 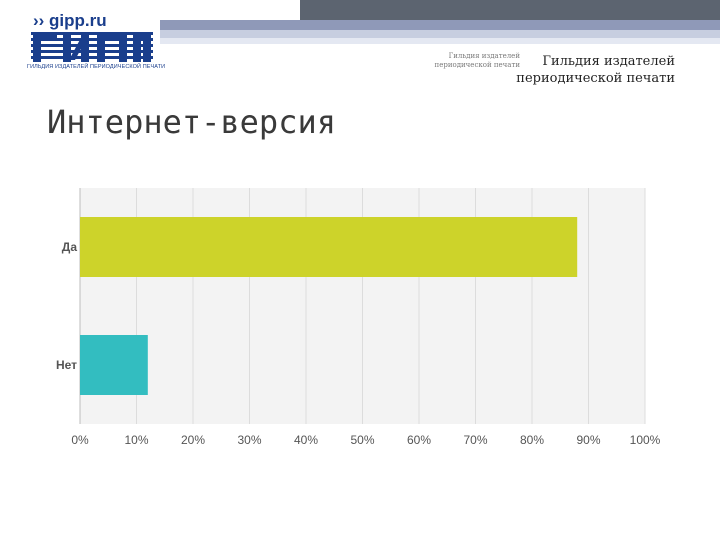 What do you see at coordinates (419, 440) in the screenshot?
I see `x-tick-label: 60%` at bounding box center [419, 440].